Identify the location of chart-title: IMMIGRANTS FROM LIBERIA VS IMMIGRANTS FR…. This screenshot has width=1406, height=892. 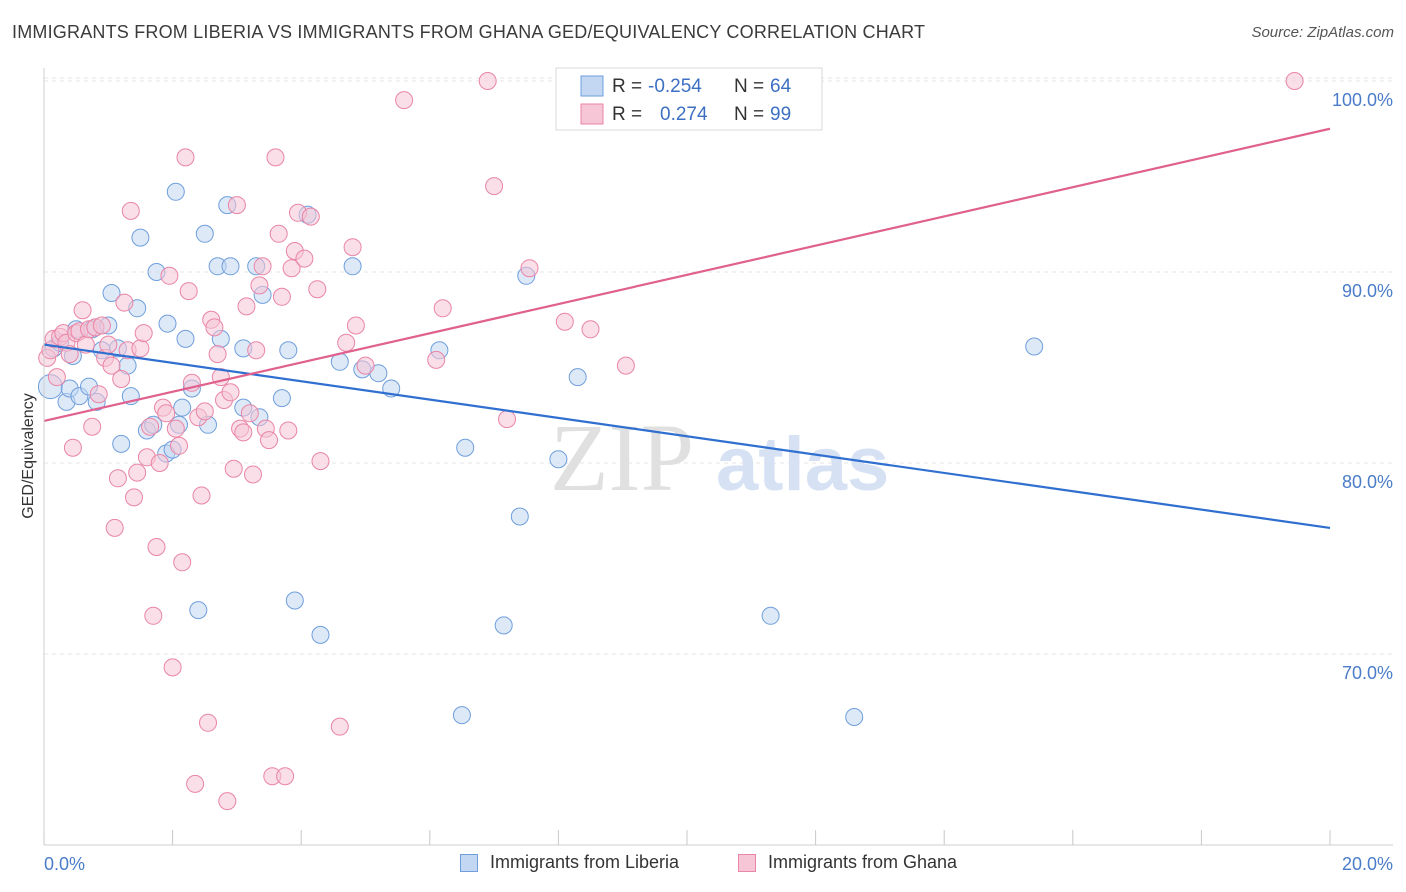
(469, 32).